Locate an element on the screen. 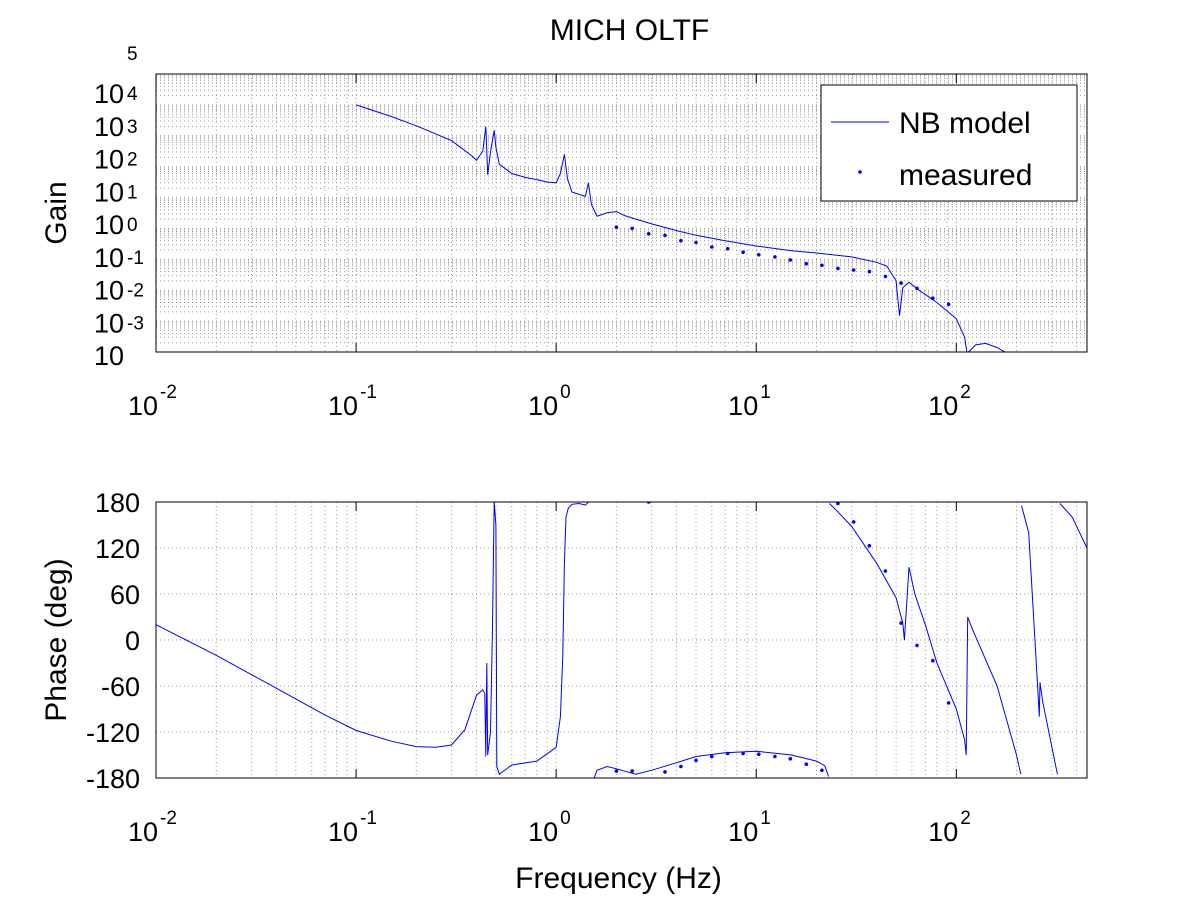 This screenshot has width=1200, height=900. y-tick-label: 180 is located at coordinates (117, 503).